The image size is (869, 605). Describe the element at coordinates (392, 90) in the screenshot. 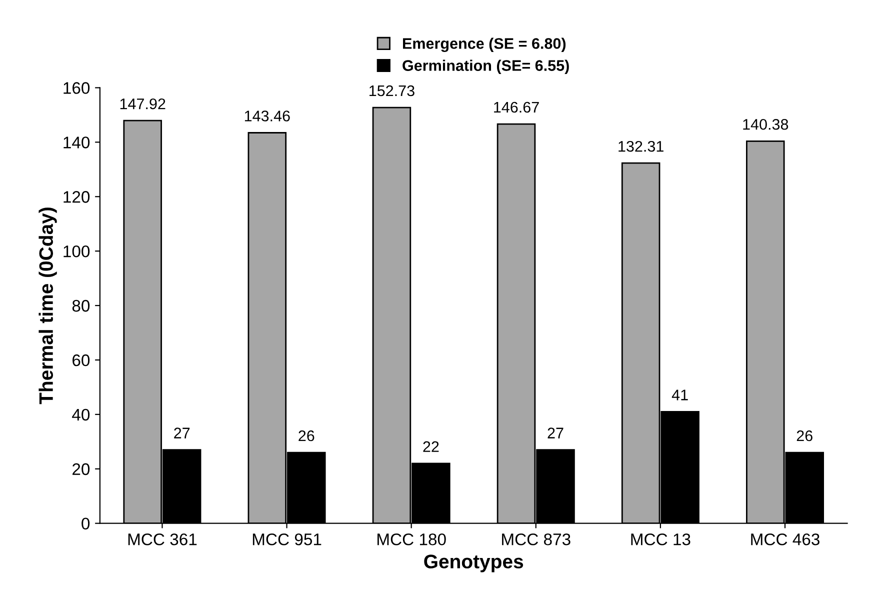

I see `data-label: 152.73` at that location.